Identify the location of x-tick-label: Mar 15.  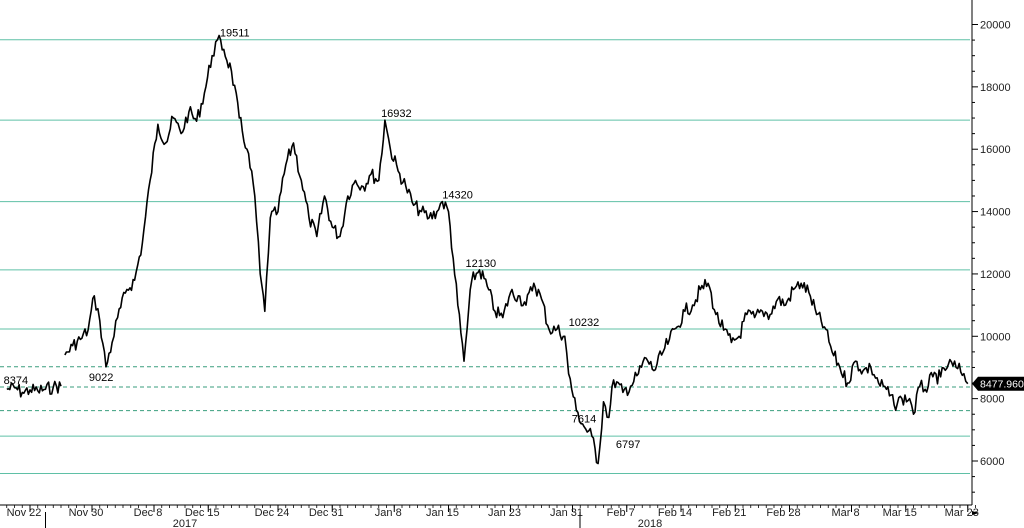
(900, 513).